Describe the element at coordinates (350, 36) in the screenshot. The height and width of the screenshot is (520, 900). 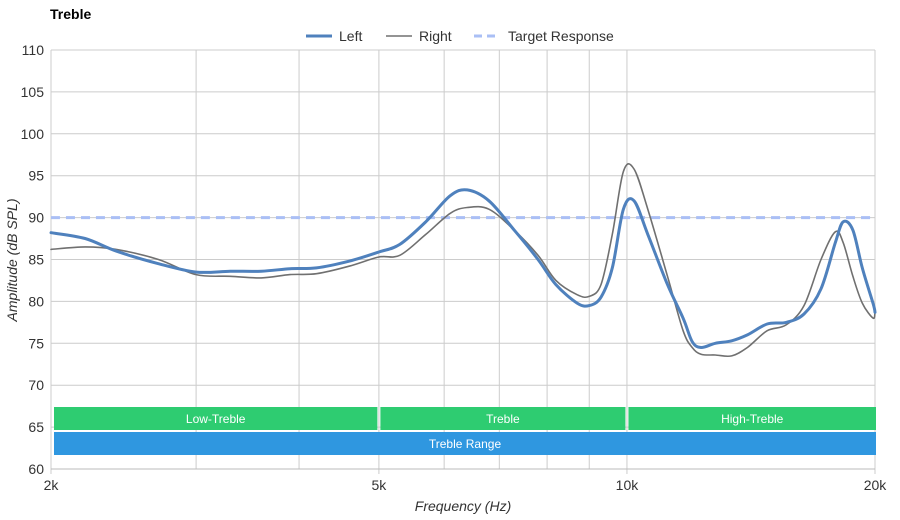
I see `legend-label-left: Left` at that location.